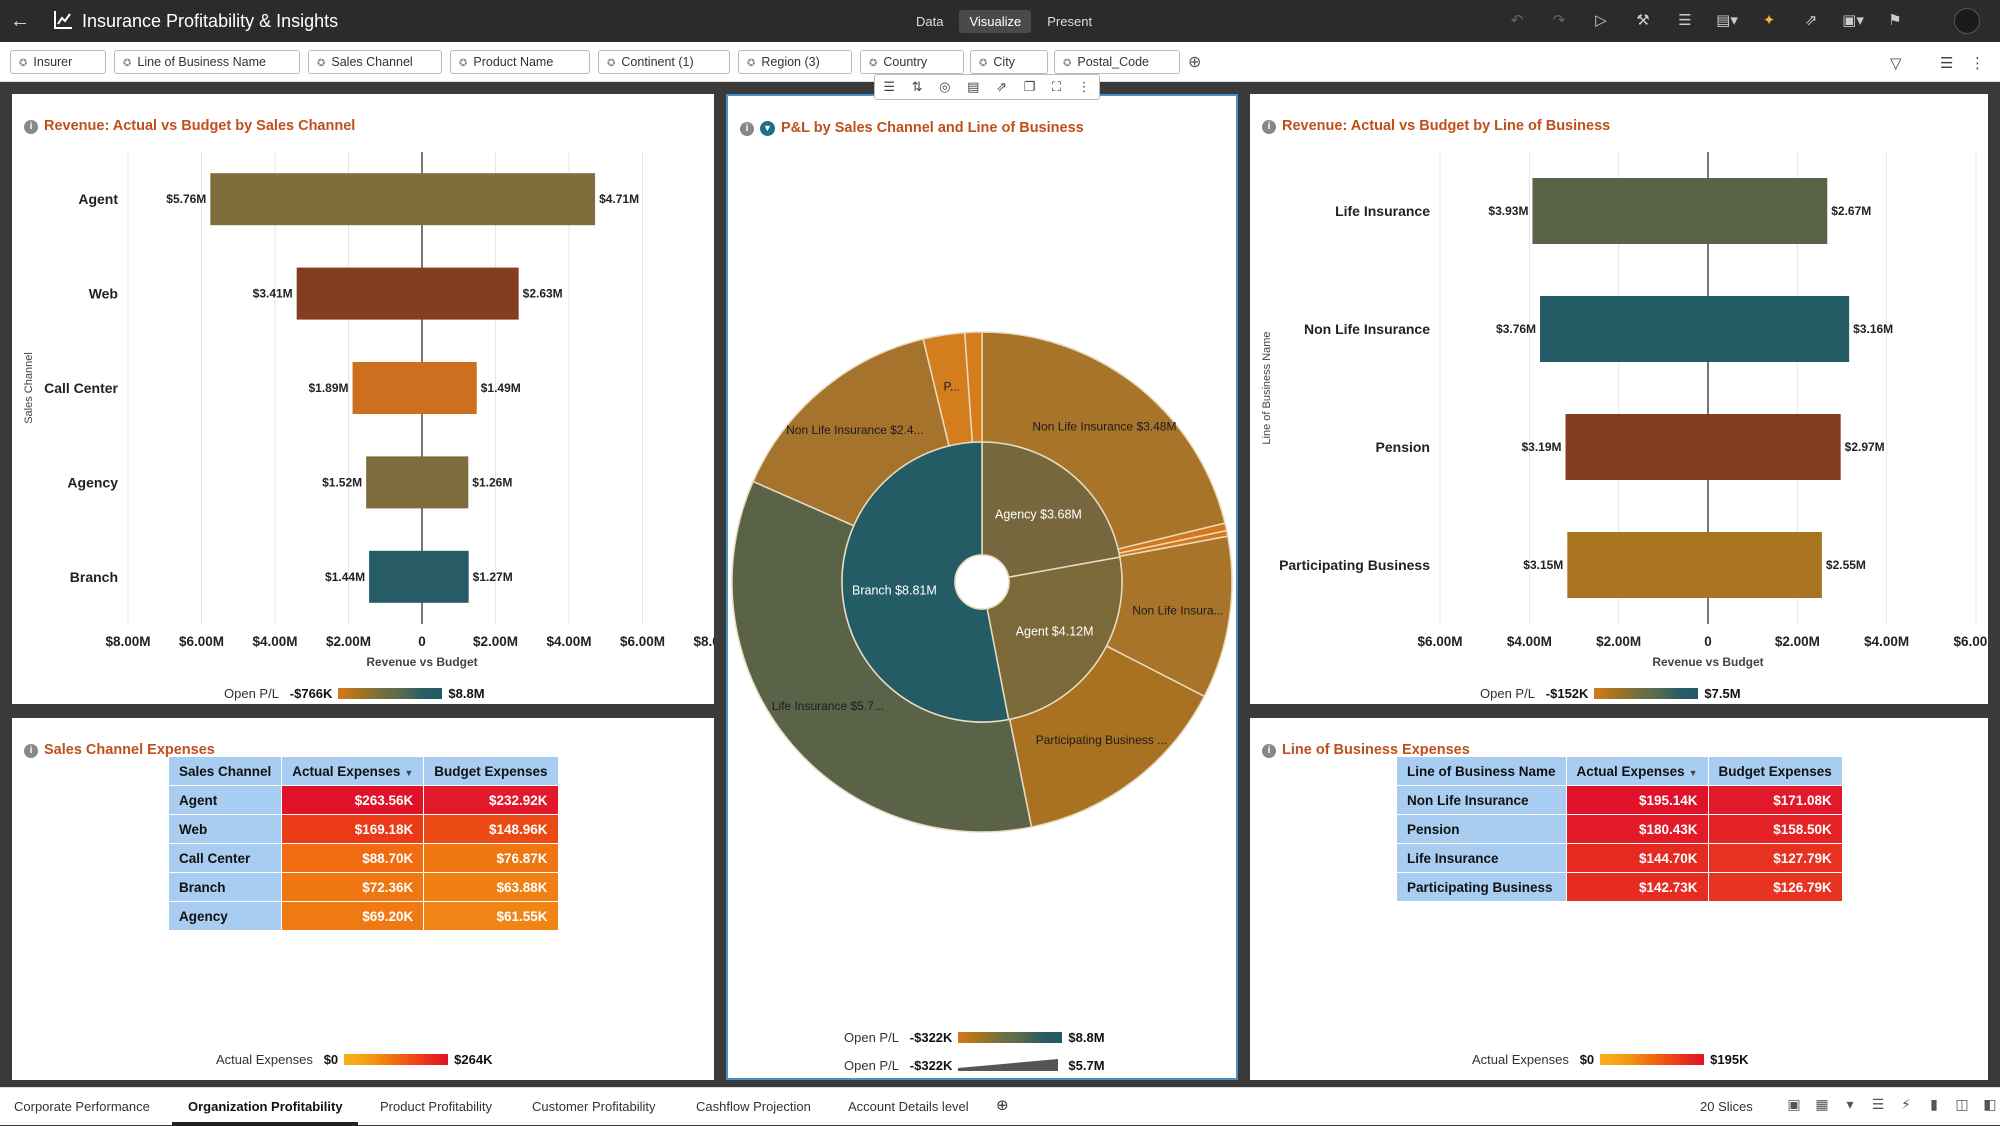  Describe the element at coordinates (1769, 20) in the screenshot. I see `auto-insights-icon: ✦` at that location.